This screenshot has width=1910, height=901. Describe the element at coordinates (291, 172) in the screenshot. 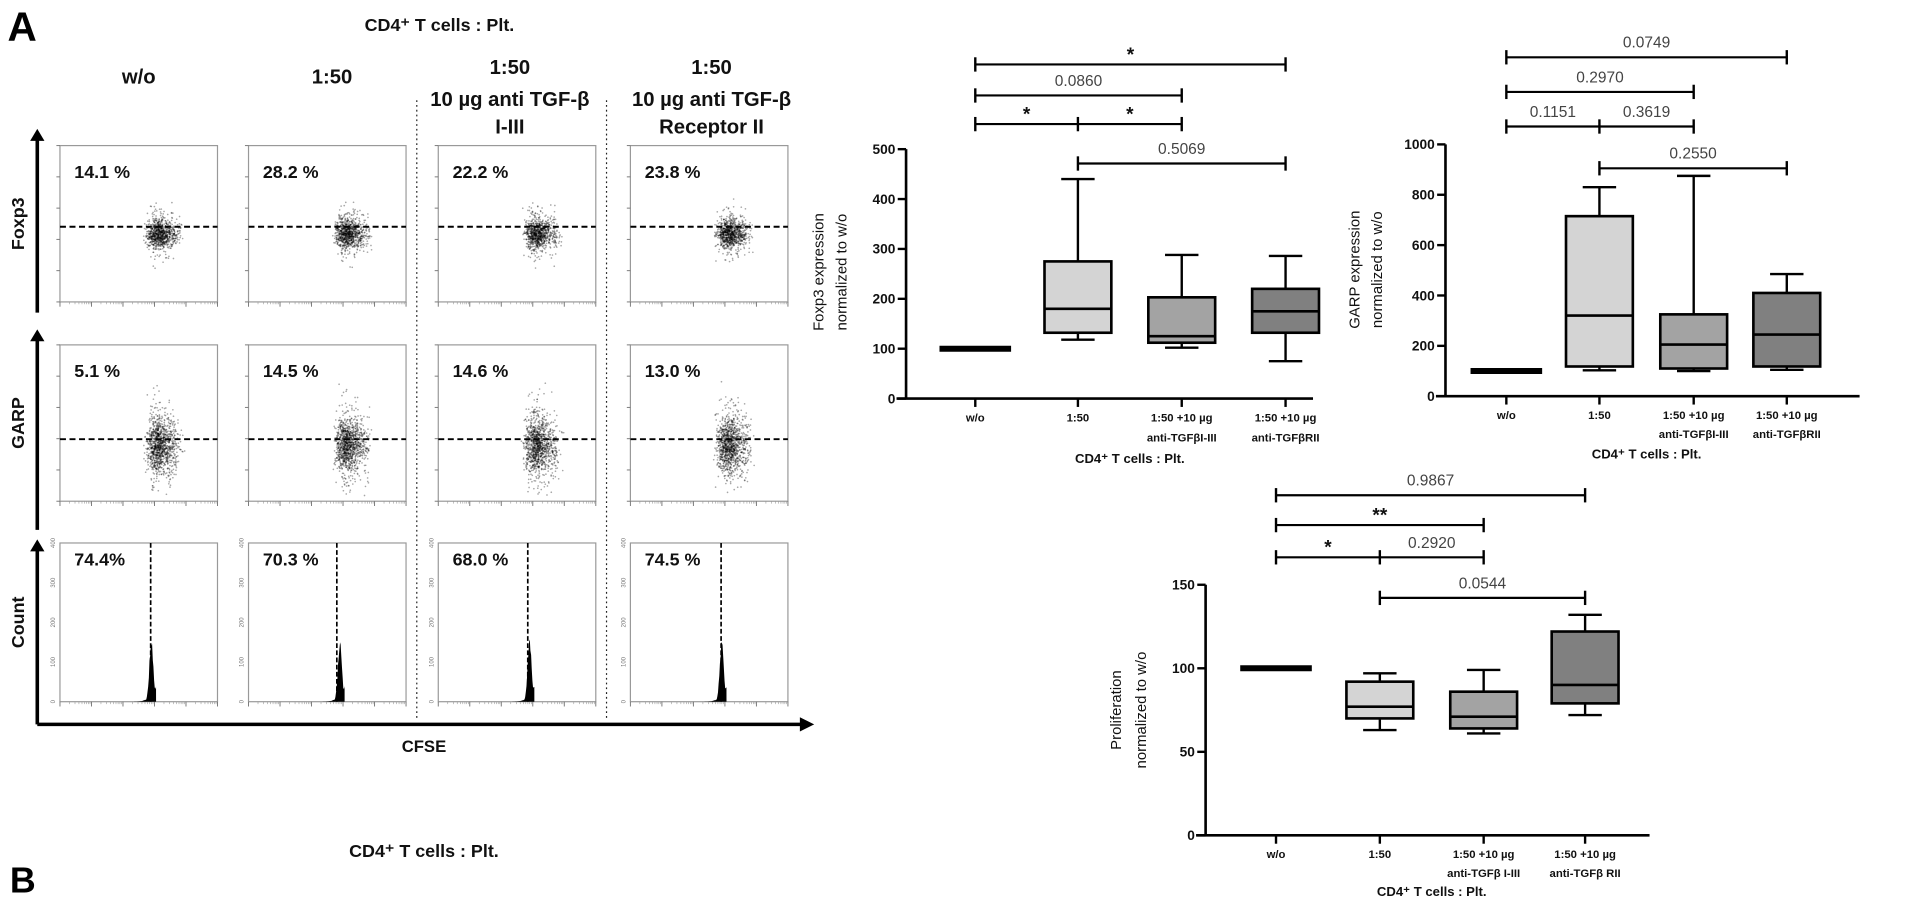

I see `gate-percentage: 28.2 %` at that location.